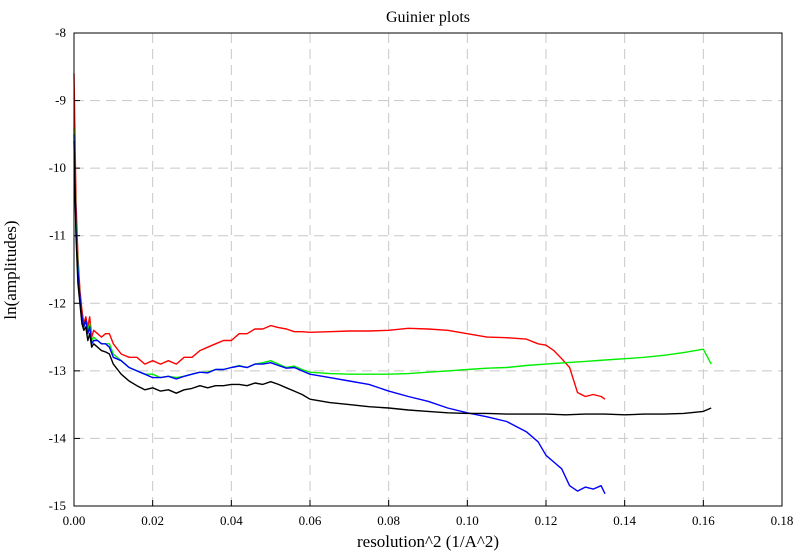  Describe the element at coordinates (231, 520) in the screenshot. I see `x-tick-label: 0.04` at that location.